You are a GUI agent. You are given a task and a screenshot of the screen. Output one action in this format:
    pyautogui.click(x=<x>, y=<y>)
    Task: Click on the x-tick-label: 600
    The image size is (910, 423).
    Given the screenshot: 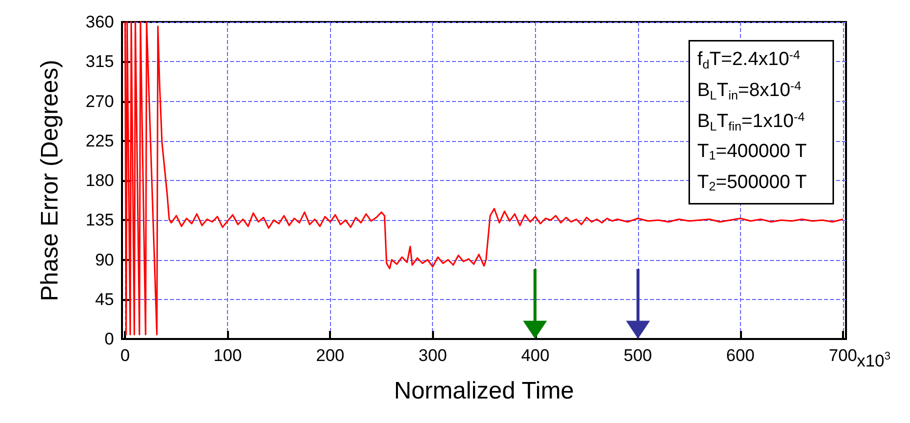 What is the action you would take?
    pyautogui.click(x=740, y=355)
    